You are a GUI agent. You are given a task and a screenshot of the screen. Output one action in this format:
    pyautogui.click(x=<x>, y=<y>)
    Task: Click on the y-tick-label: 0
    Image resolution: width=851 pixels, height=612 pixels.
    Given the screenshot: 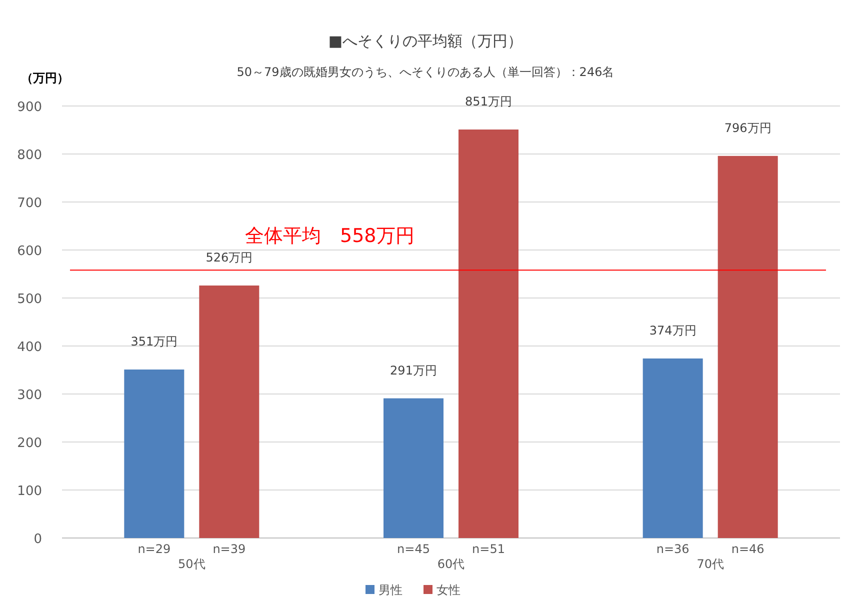 What is the action you would take?
    pyautogui.click(x=38, y=539)
    